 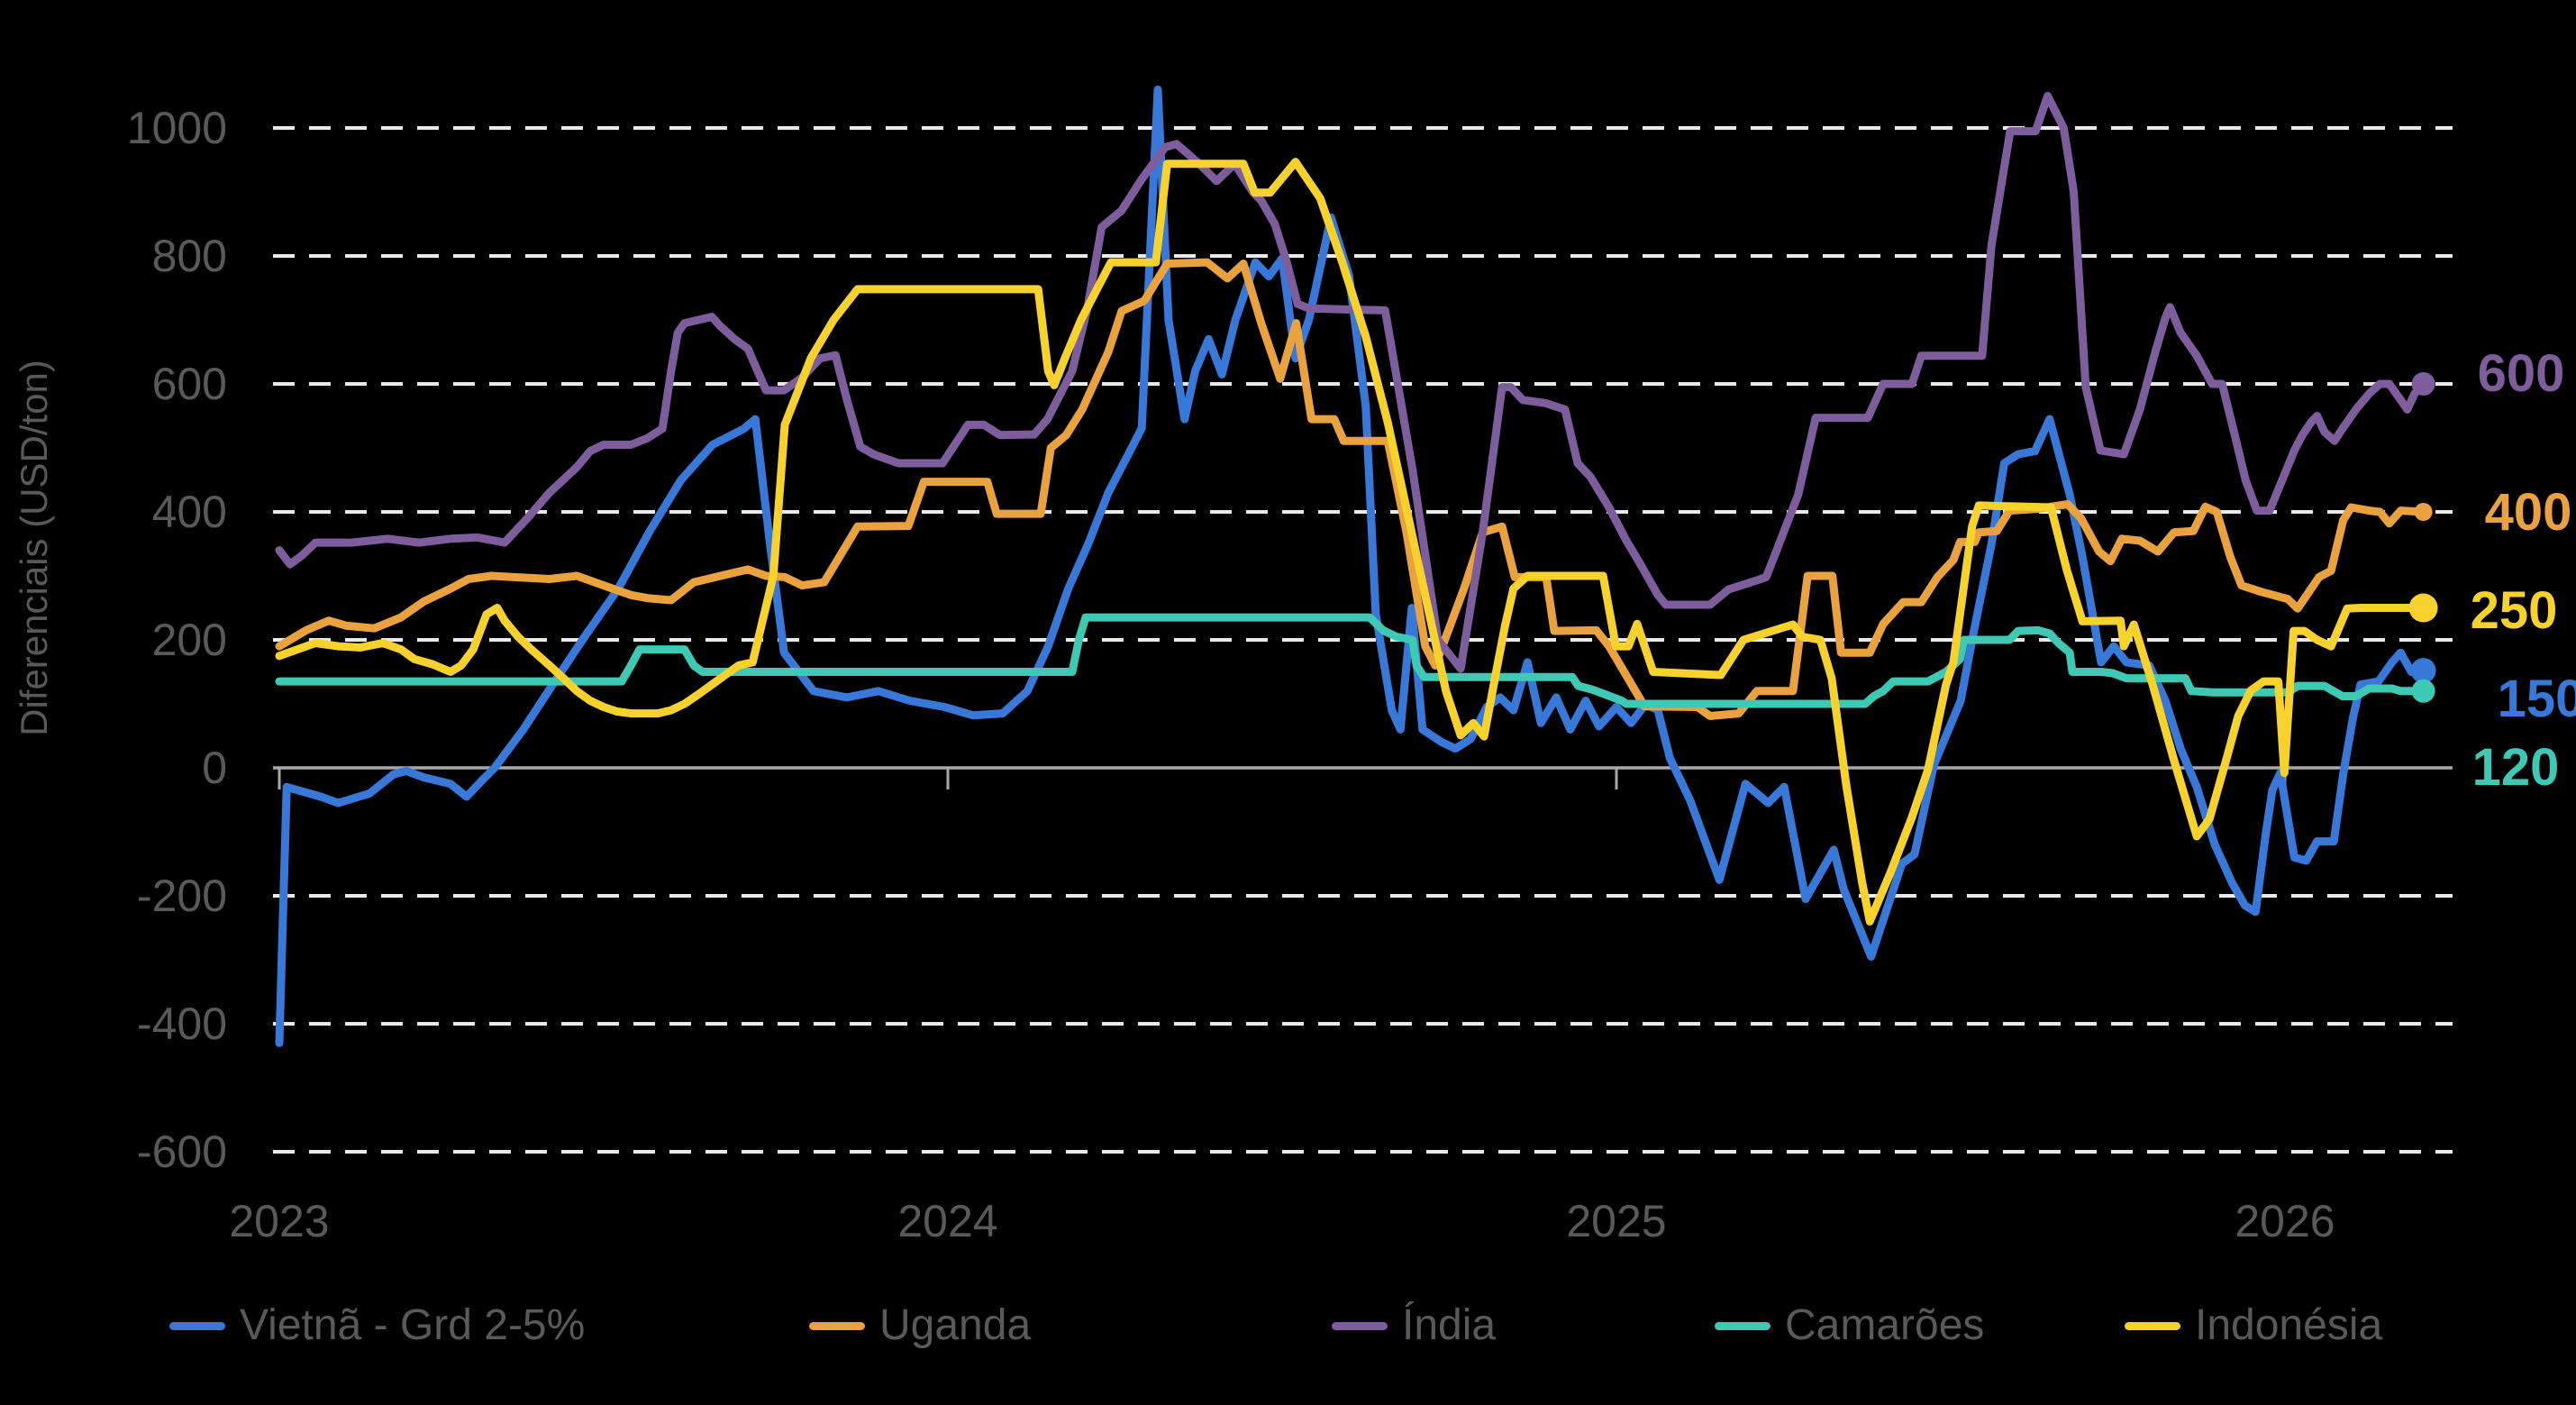 What do you see at coordinates (1742, 1325) in the screenshot?
I see `legend-swatch-camaroes` at bounding box center [1742, 1325].